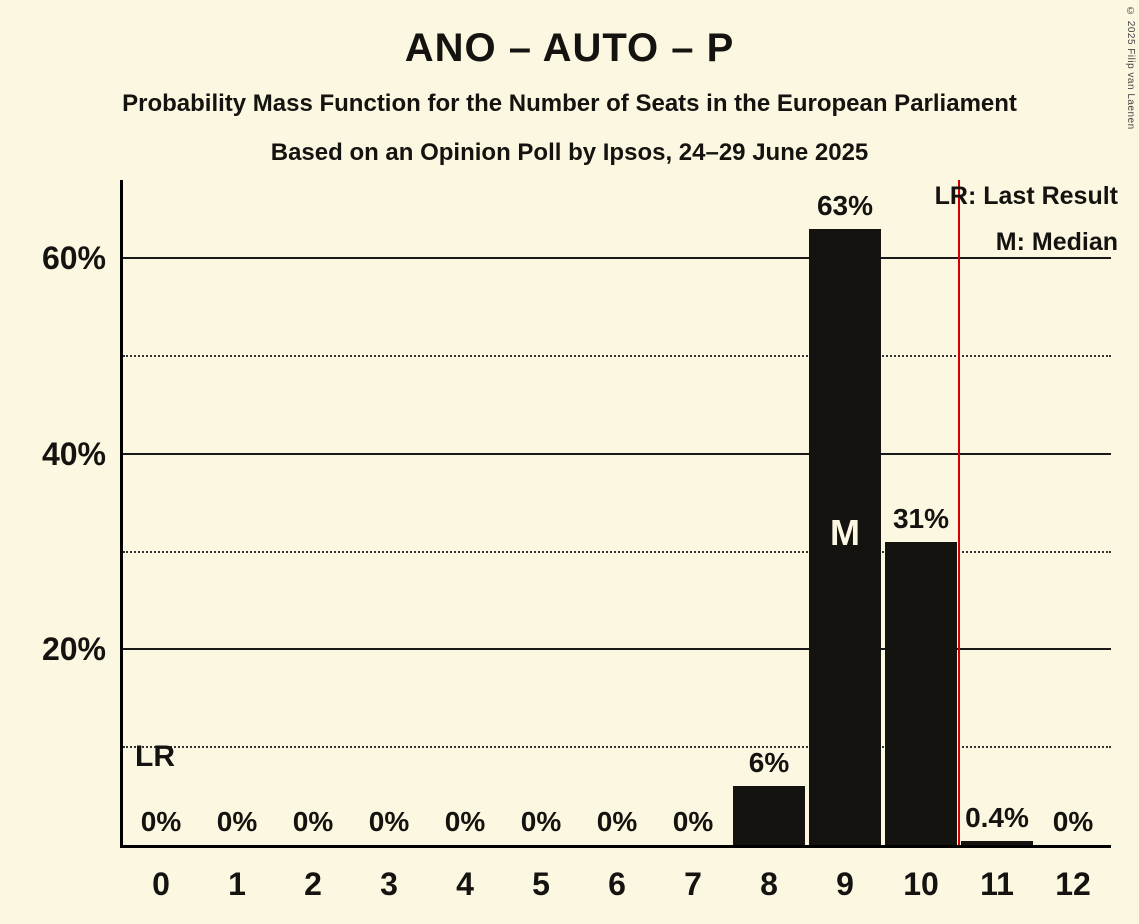 This screenshot has height=924, width=1139. I want to click on bar-value-label-8: 6%, so click(769, 763).